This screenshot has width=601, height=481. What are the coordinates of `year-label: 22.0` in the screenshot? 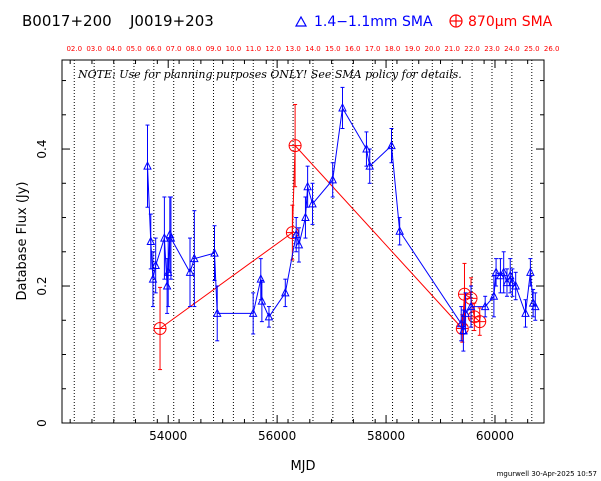 It's located at (472, 49).